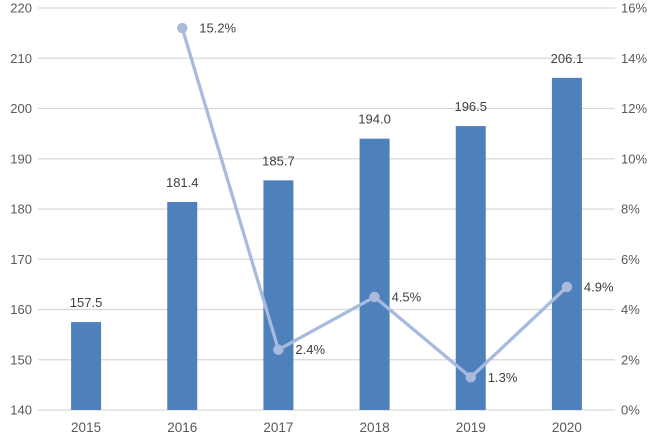 Image resolution: width=661 pixels, height=443 pixels. Describe the element at coordinates (470, 268) in the screenshot. I see `bar-2019` at that location.